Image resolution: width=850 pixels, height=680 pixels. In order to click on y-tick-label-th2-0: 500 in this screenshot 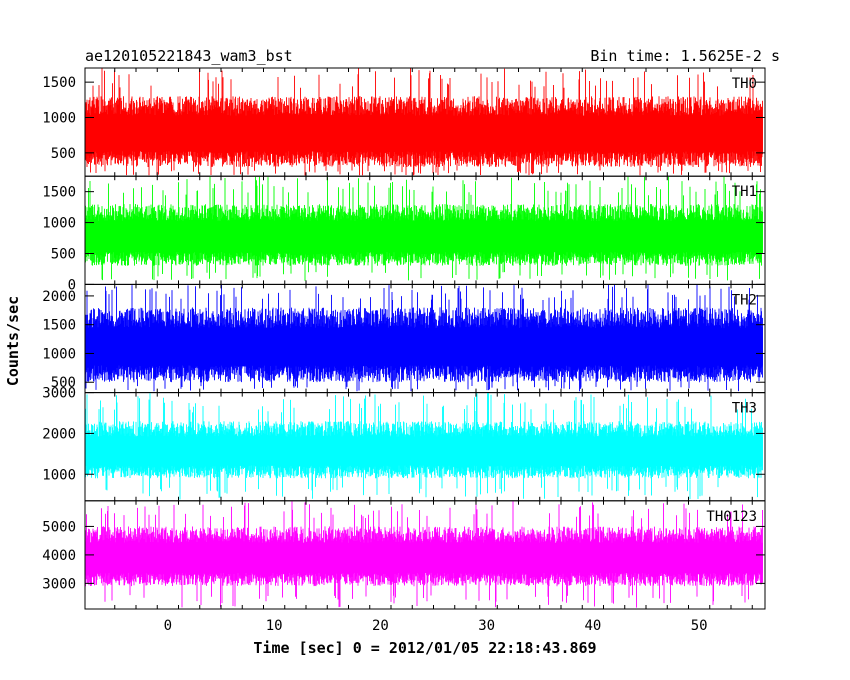, I will do `click(63, 383)`.